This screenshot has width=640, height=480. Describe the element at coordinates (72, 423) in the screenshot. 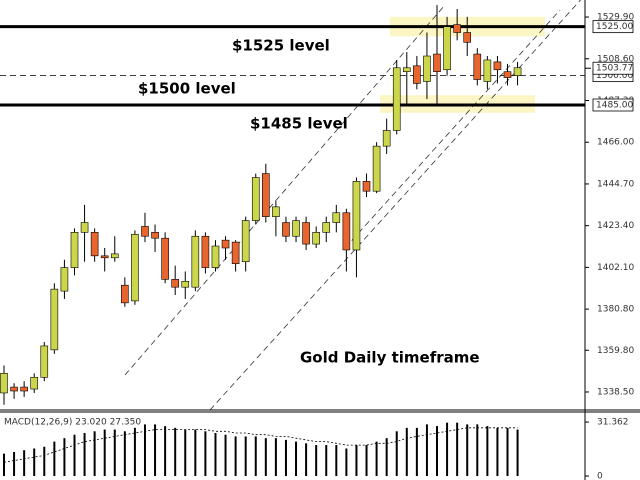

I see `macd-label: MACD(12,26,9) 23.020 27.350` at that location.